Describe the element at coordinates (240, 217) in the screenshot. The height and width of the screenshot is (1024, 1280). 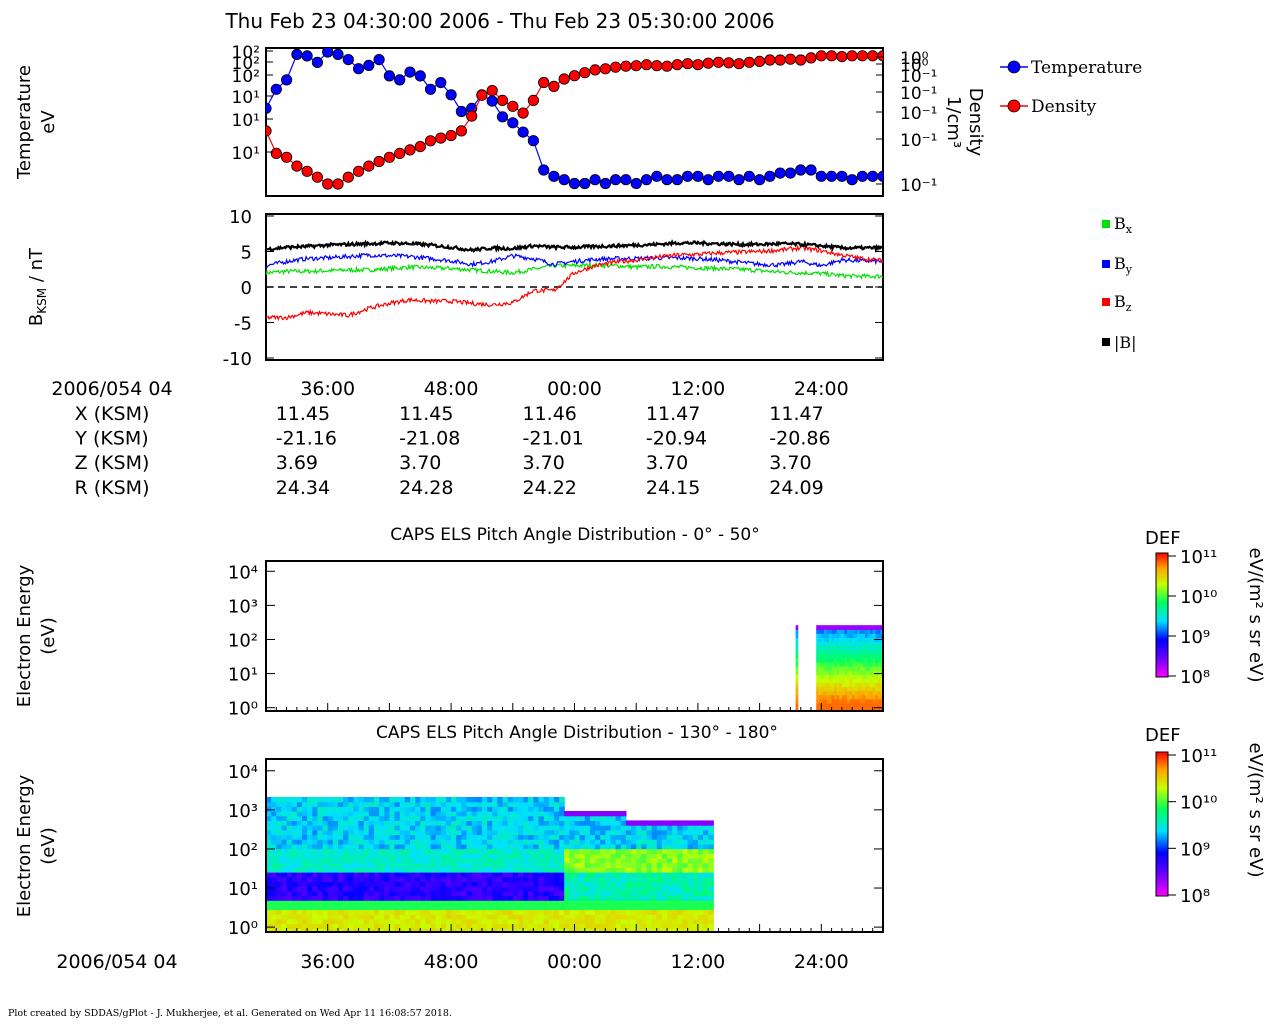
I see `magnetic-tick-label: 10` at that location.